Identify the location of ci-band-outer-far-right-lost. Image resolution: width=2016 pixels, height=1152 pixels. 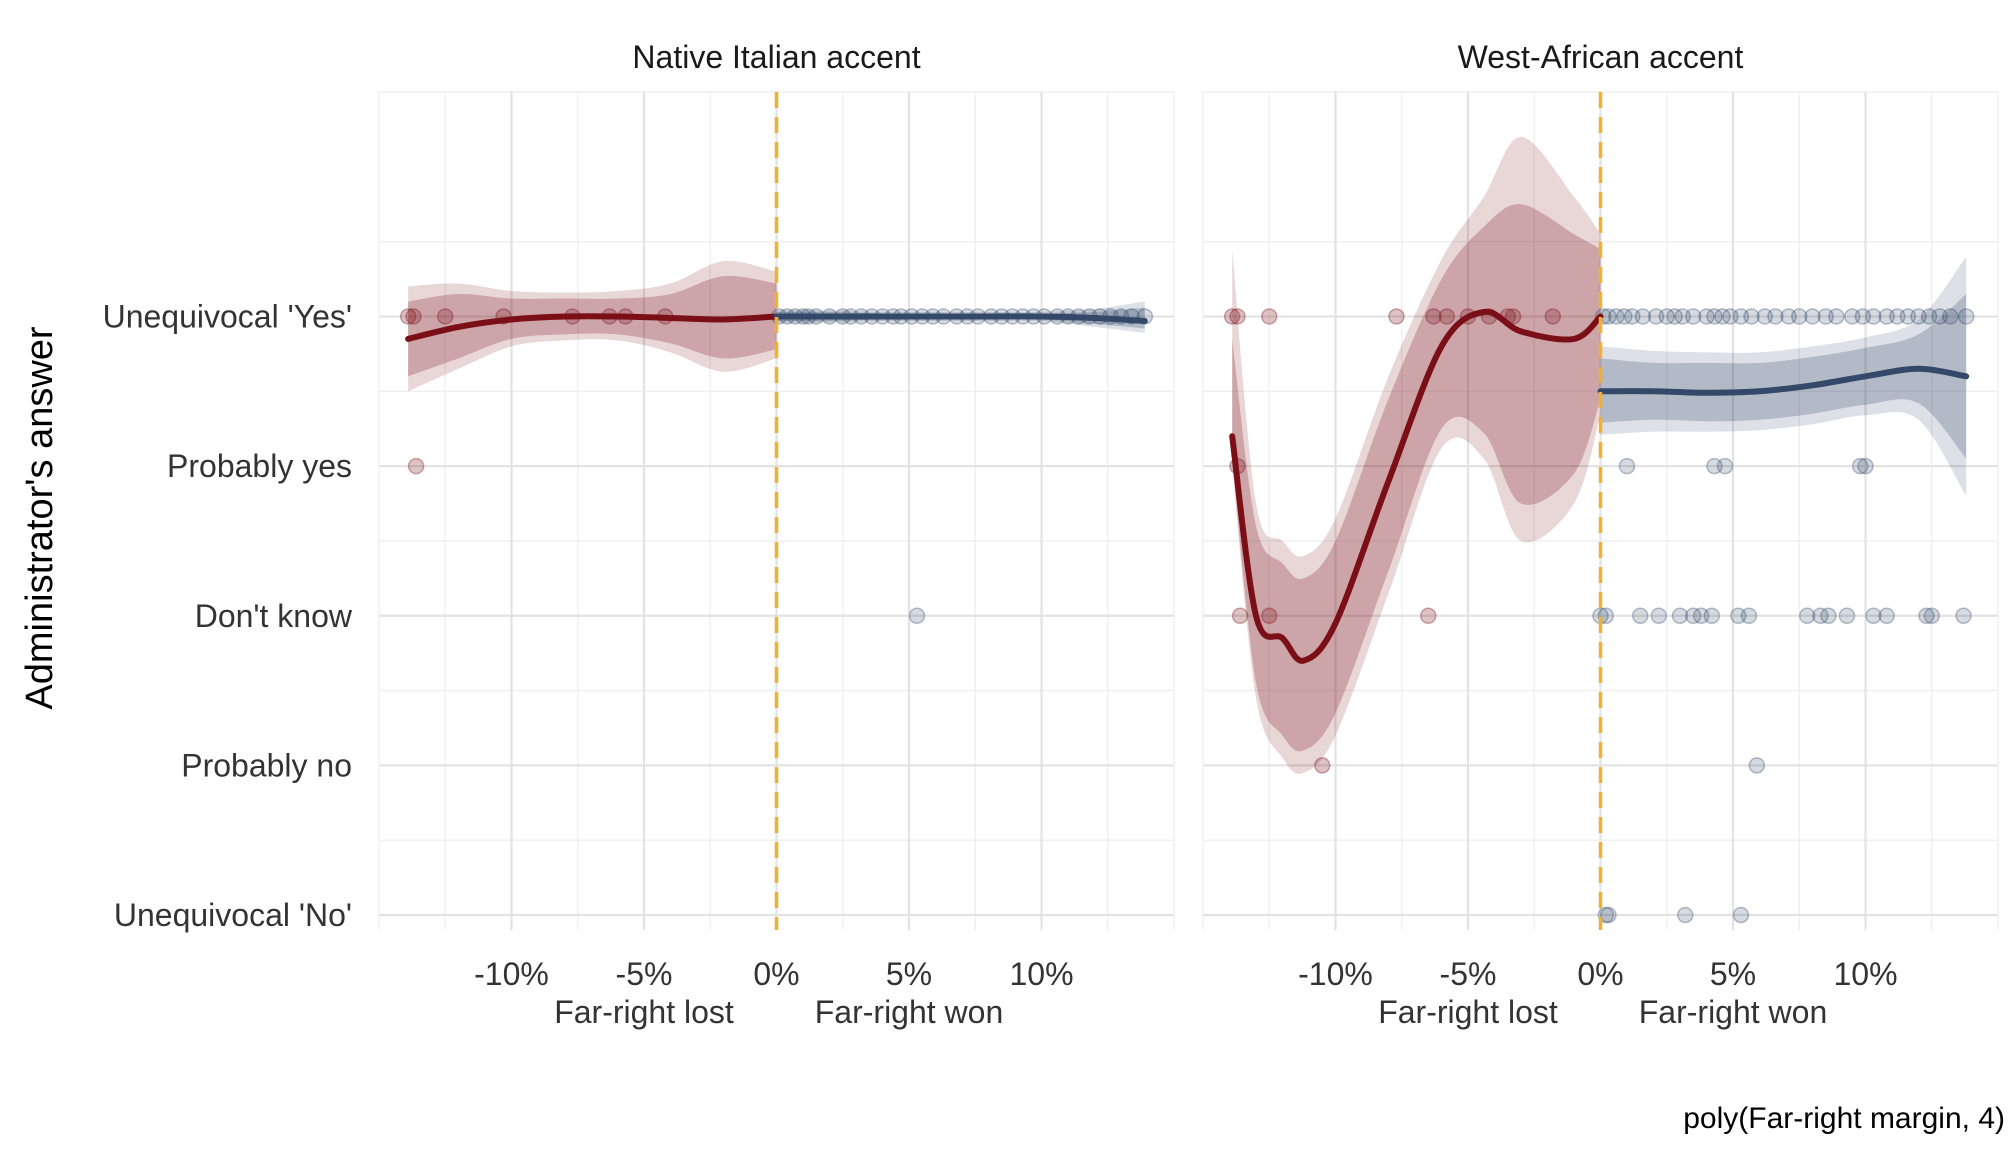
(592, 326).